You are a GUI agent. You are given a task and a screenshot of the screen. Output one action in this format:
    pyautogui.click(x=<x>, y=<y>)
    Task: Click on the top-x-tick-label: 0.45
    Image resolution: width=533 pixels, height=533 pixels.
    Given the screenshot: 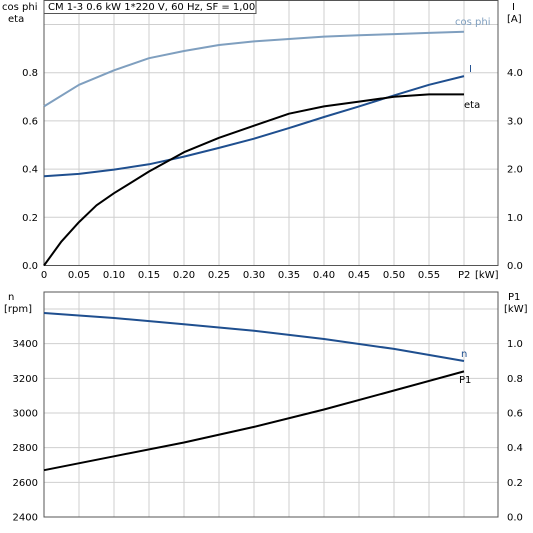 What is the action you would take?
    pyautogui.click(x=359, y=275)
    